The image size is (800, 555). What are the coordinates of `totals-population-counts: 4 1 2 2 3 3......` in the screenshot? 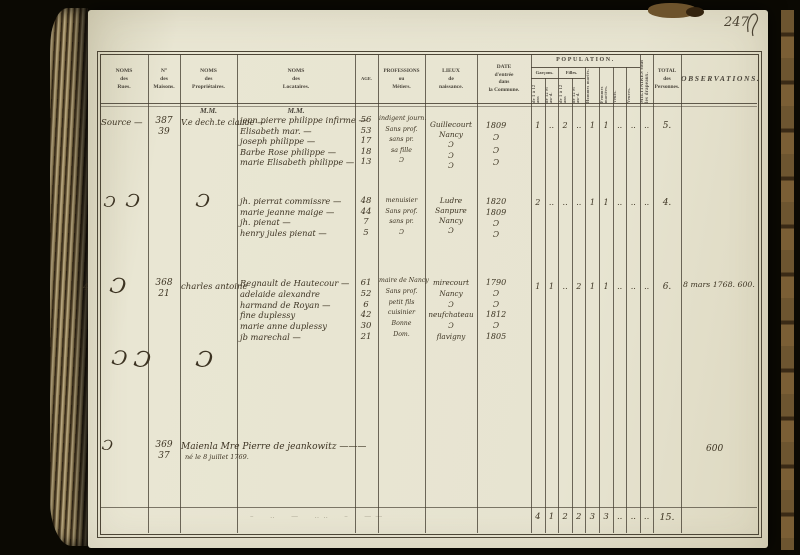 It's located at (592, 517).